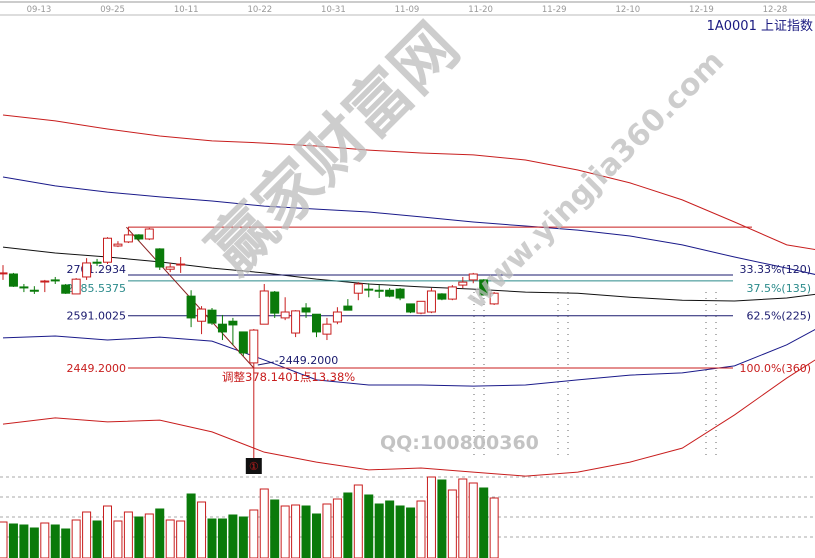 Image resolution: width=815 pixels, height=558 pixels. I want to click on fib-price-label: 2701.2934, so click(97, 269).